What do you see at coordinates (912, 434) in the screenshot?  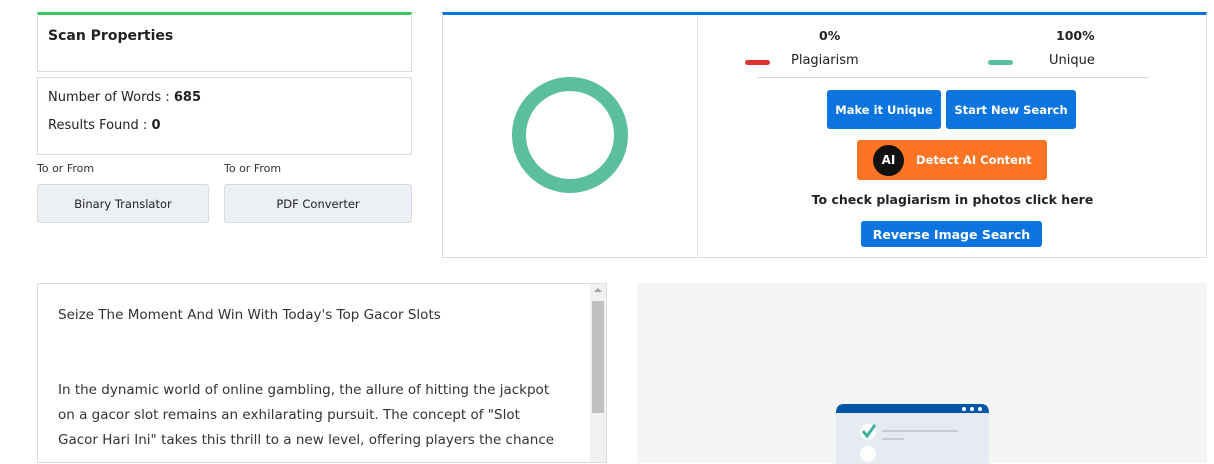 I see `checklist-illustration-icon` at bounding box center [912, 434].